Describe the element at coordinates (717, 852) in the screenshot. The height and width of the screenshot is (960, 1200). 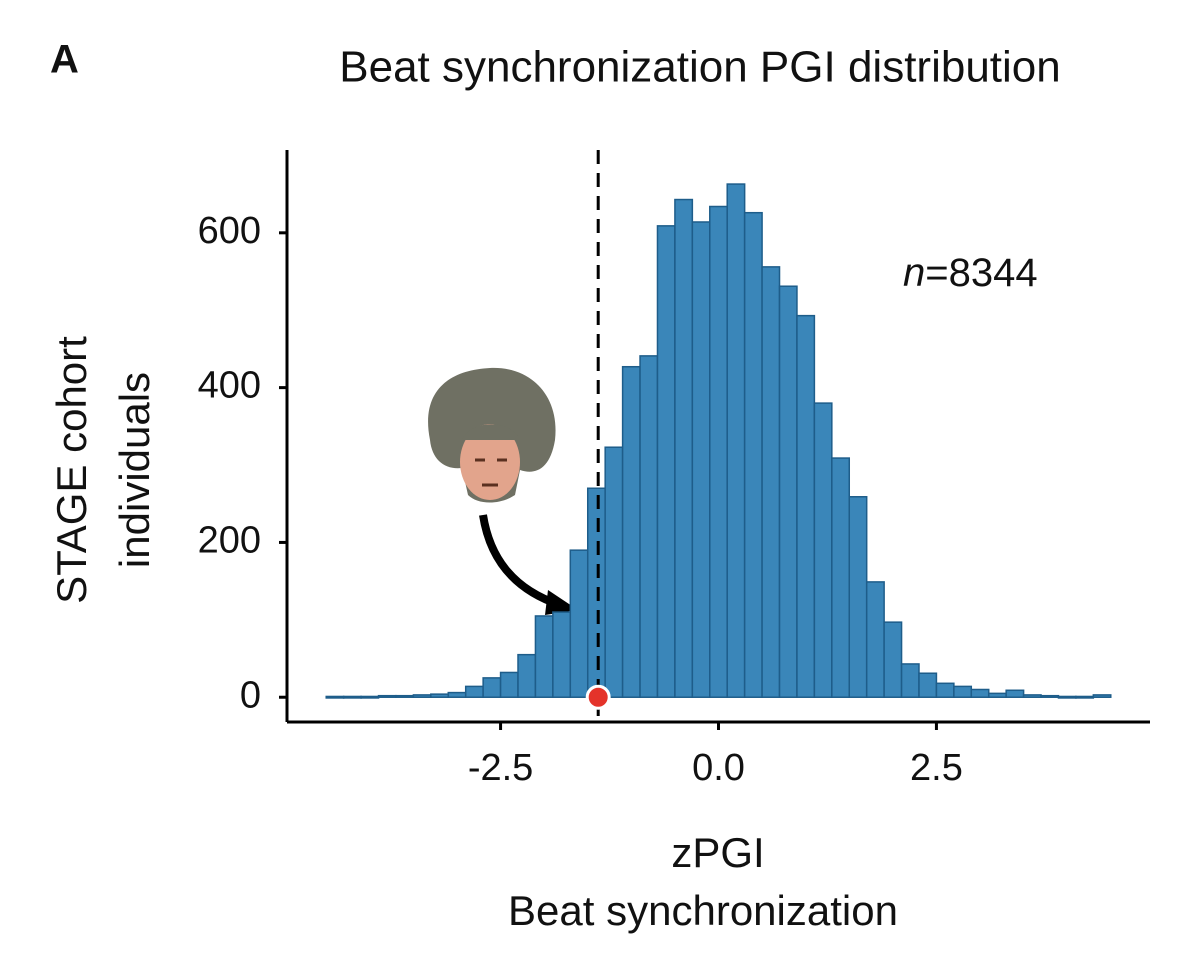
I see `x-axis-label: zPGI` at that location.